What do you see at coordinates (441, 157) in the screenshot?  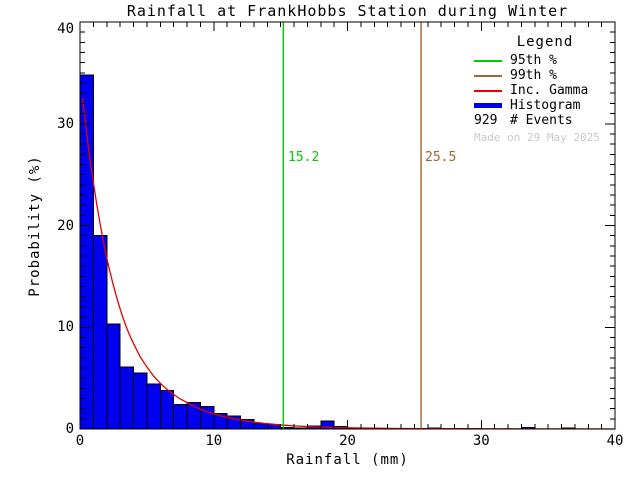 I see `p99-value-label: 25.5` at bounding box center [441, 157].